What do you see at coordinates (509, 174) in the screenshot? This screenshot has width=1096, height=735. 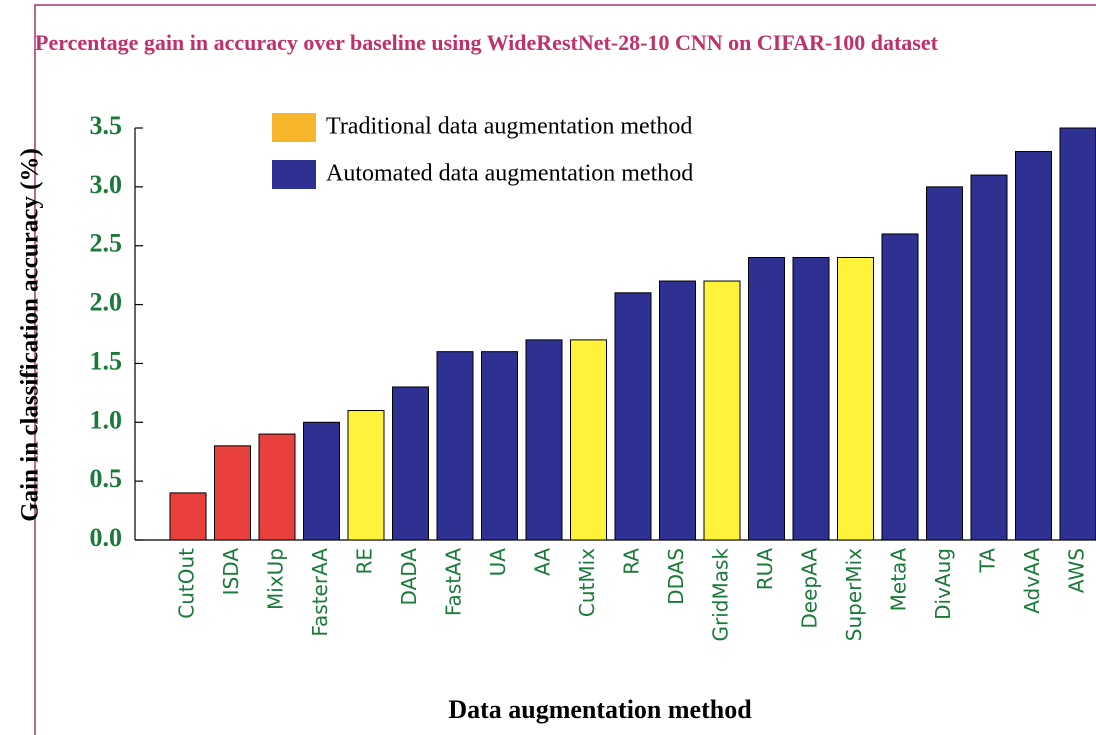 I see `legend-label: Automated data augmentation method` at bounding box center [509, 174].